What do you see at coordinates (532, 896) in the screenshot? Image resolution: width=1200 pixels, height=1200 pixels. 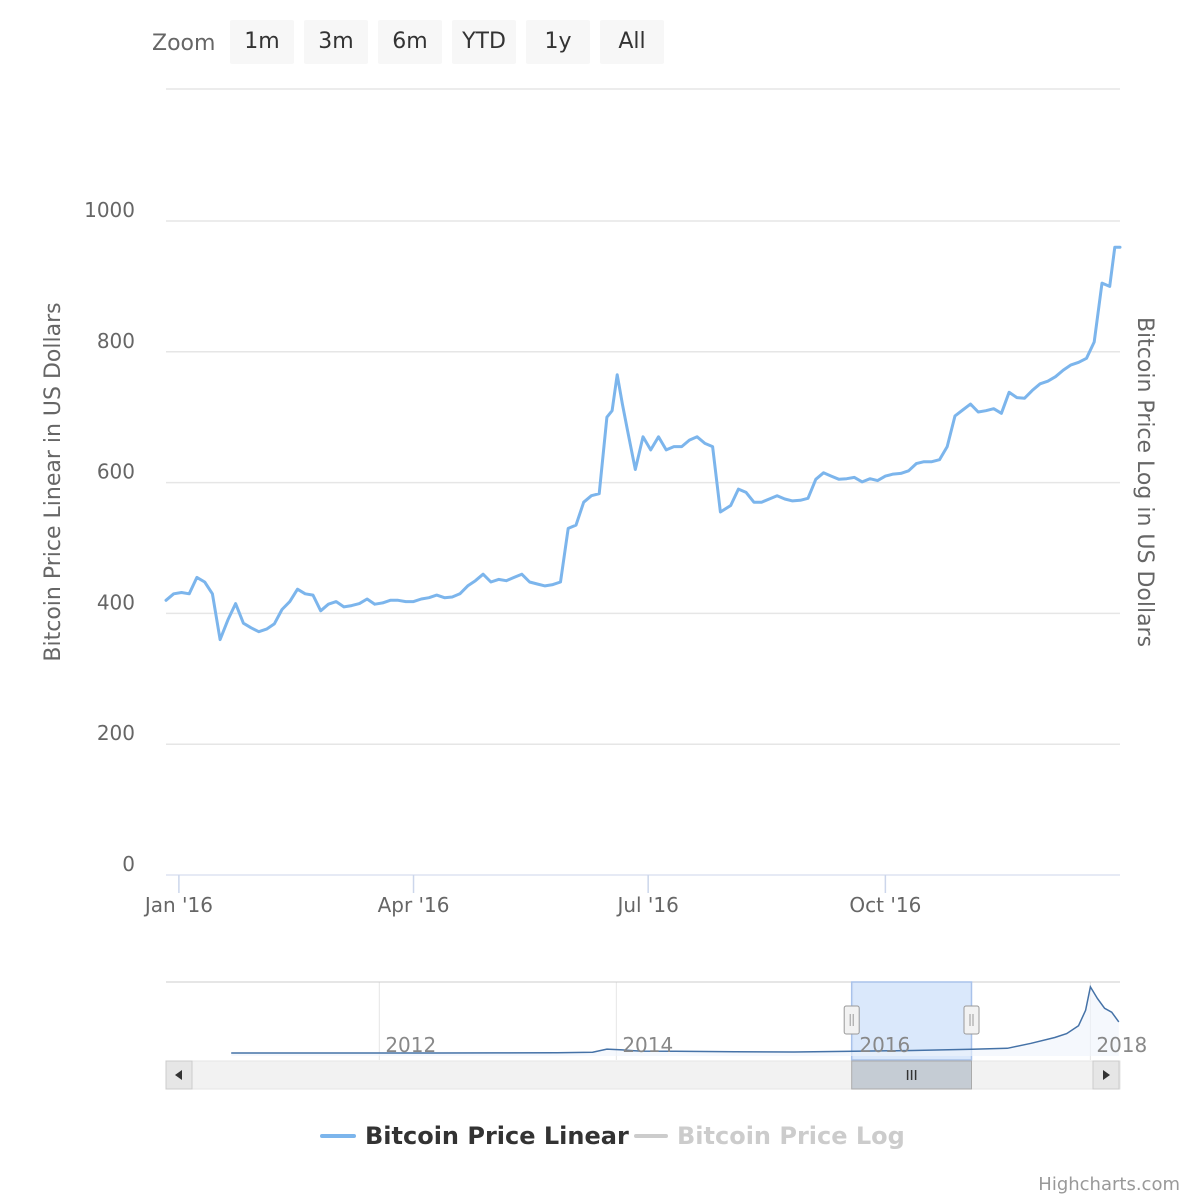 I see `x-axis-ticks: Jan '16 Apr '16 Jul '16 Oct '16` at bounding box center [532, 896].